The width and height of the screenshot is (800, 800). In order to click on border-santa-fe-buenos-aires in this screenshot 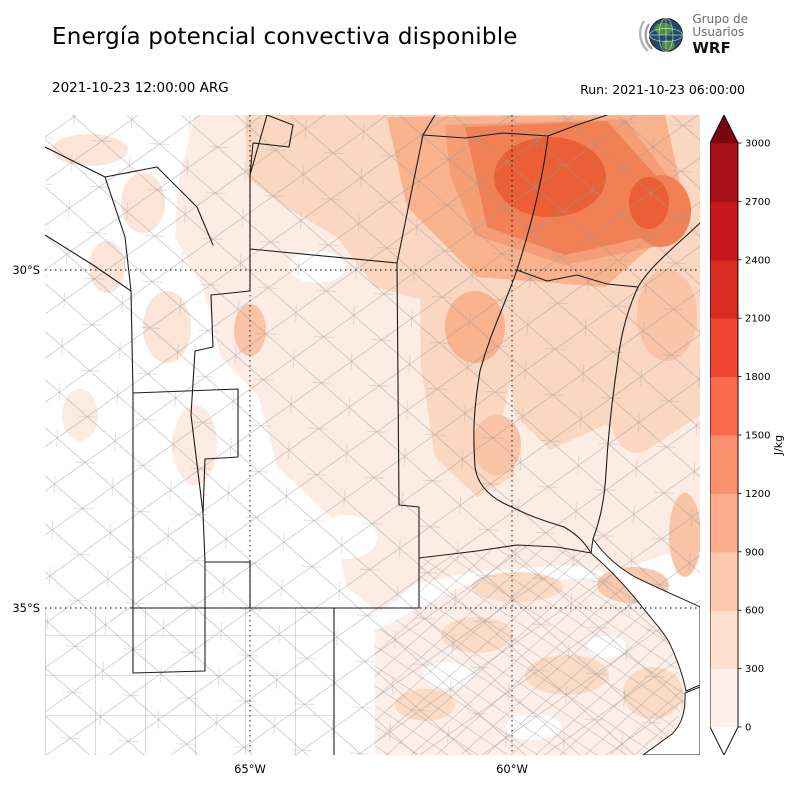, I will do `click(505, 551)`.